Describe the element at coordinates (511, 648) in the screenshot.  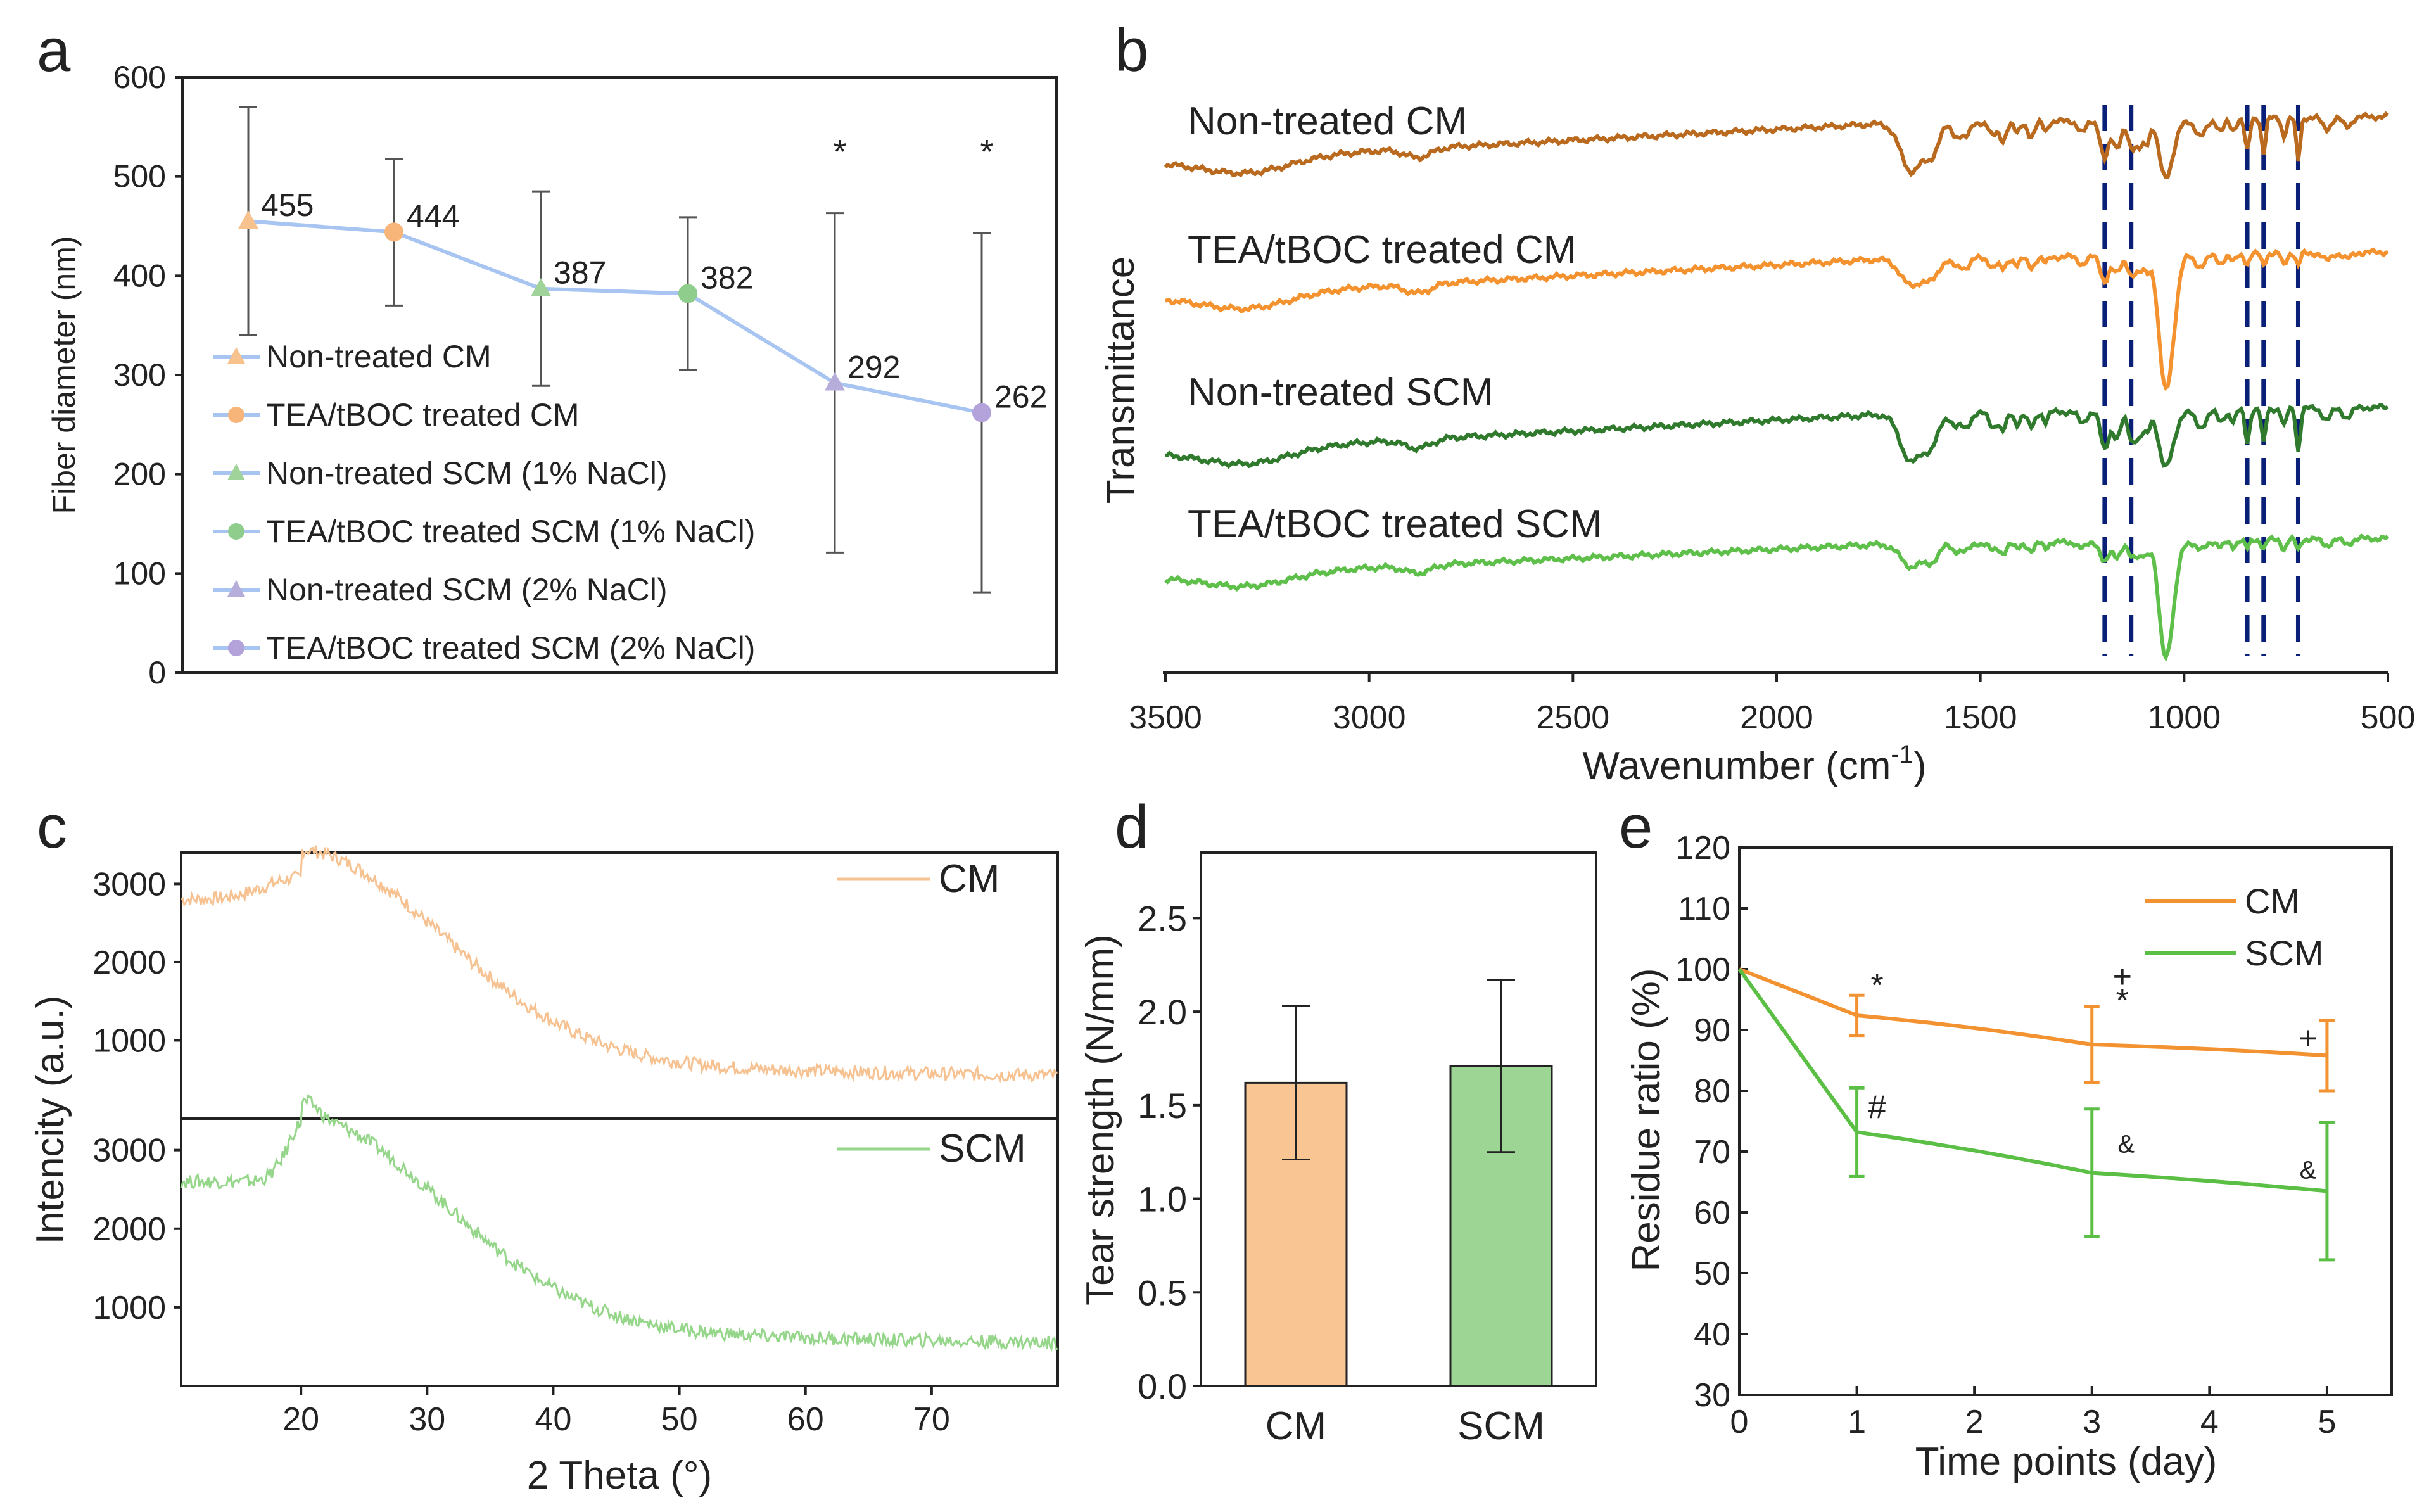
I see `panel-a-legend-label: TEA/tBOC treated SCM (2% NaCl)` at that location.